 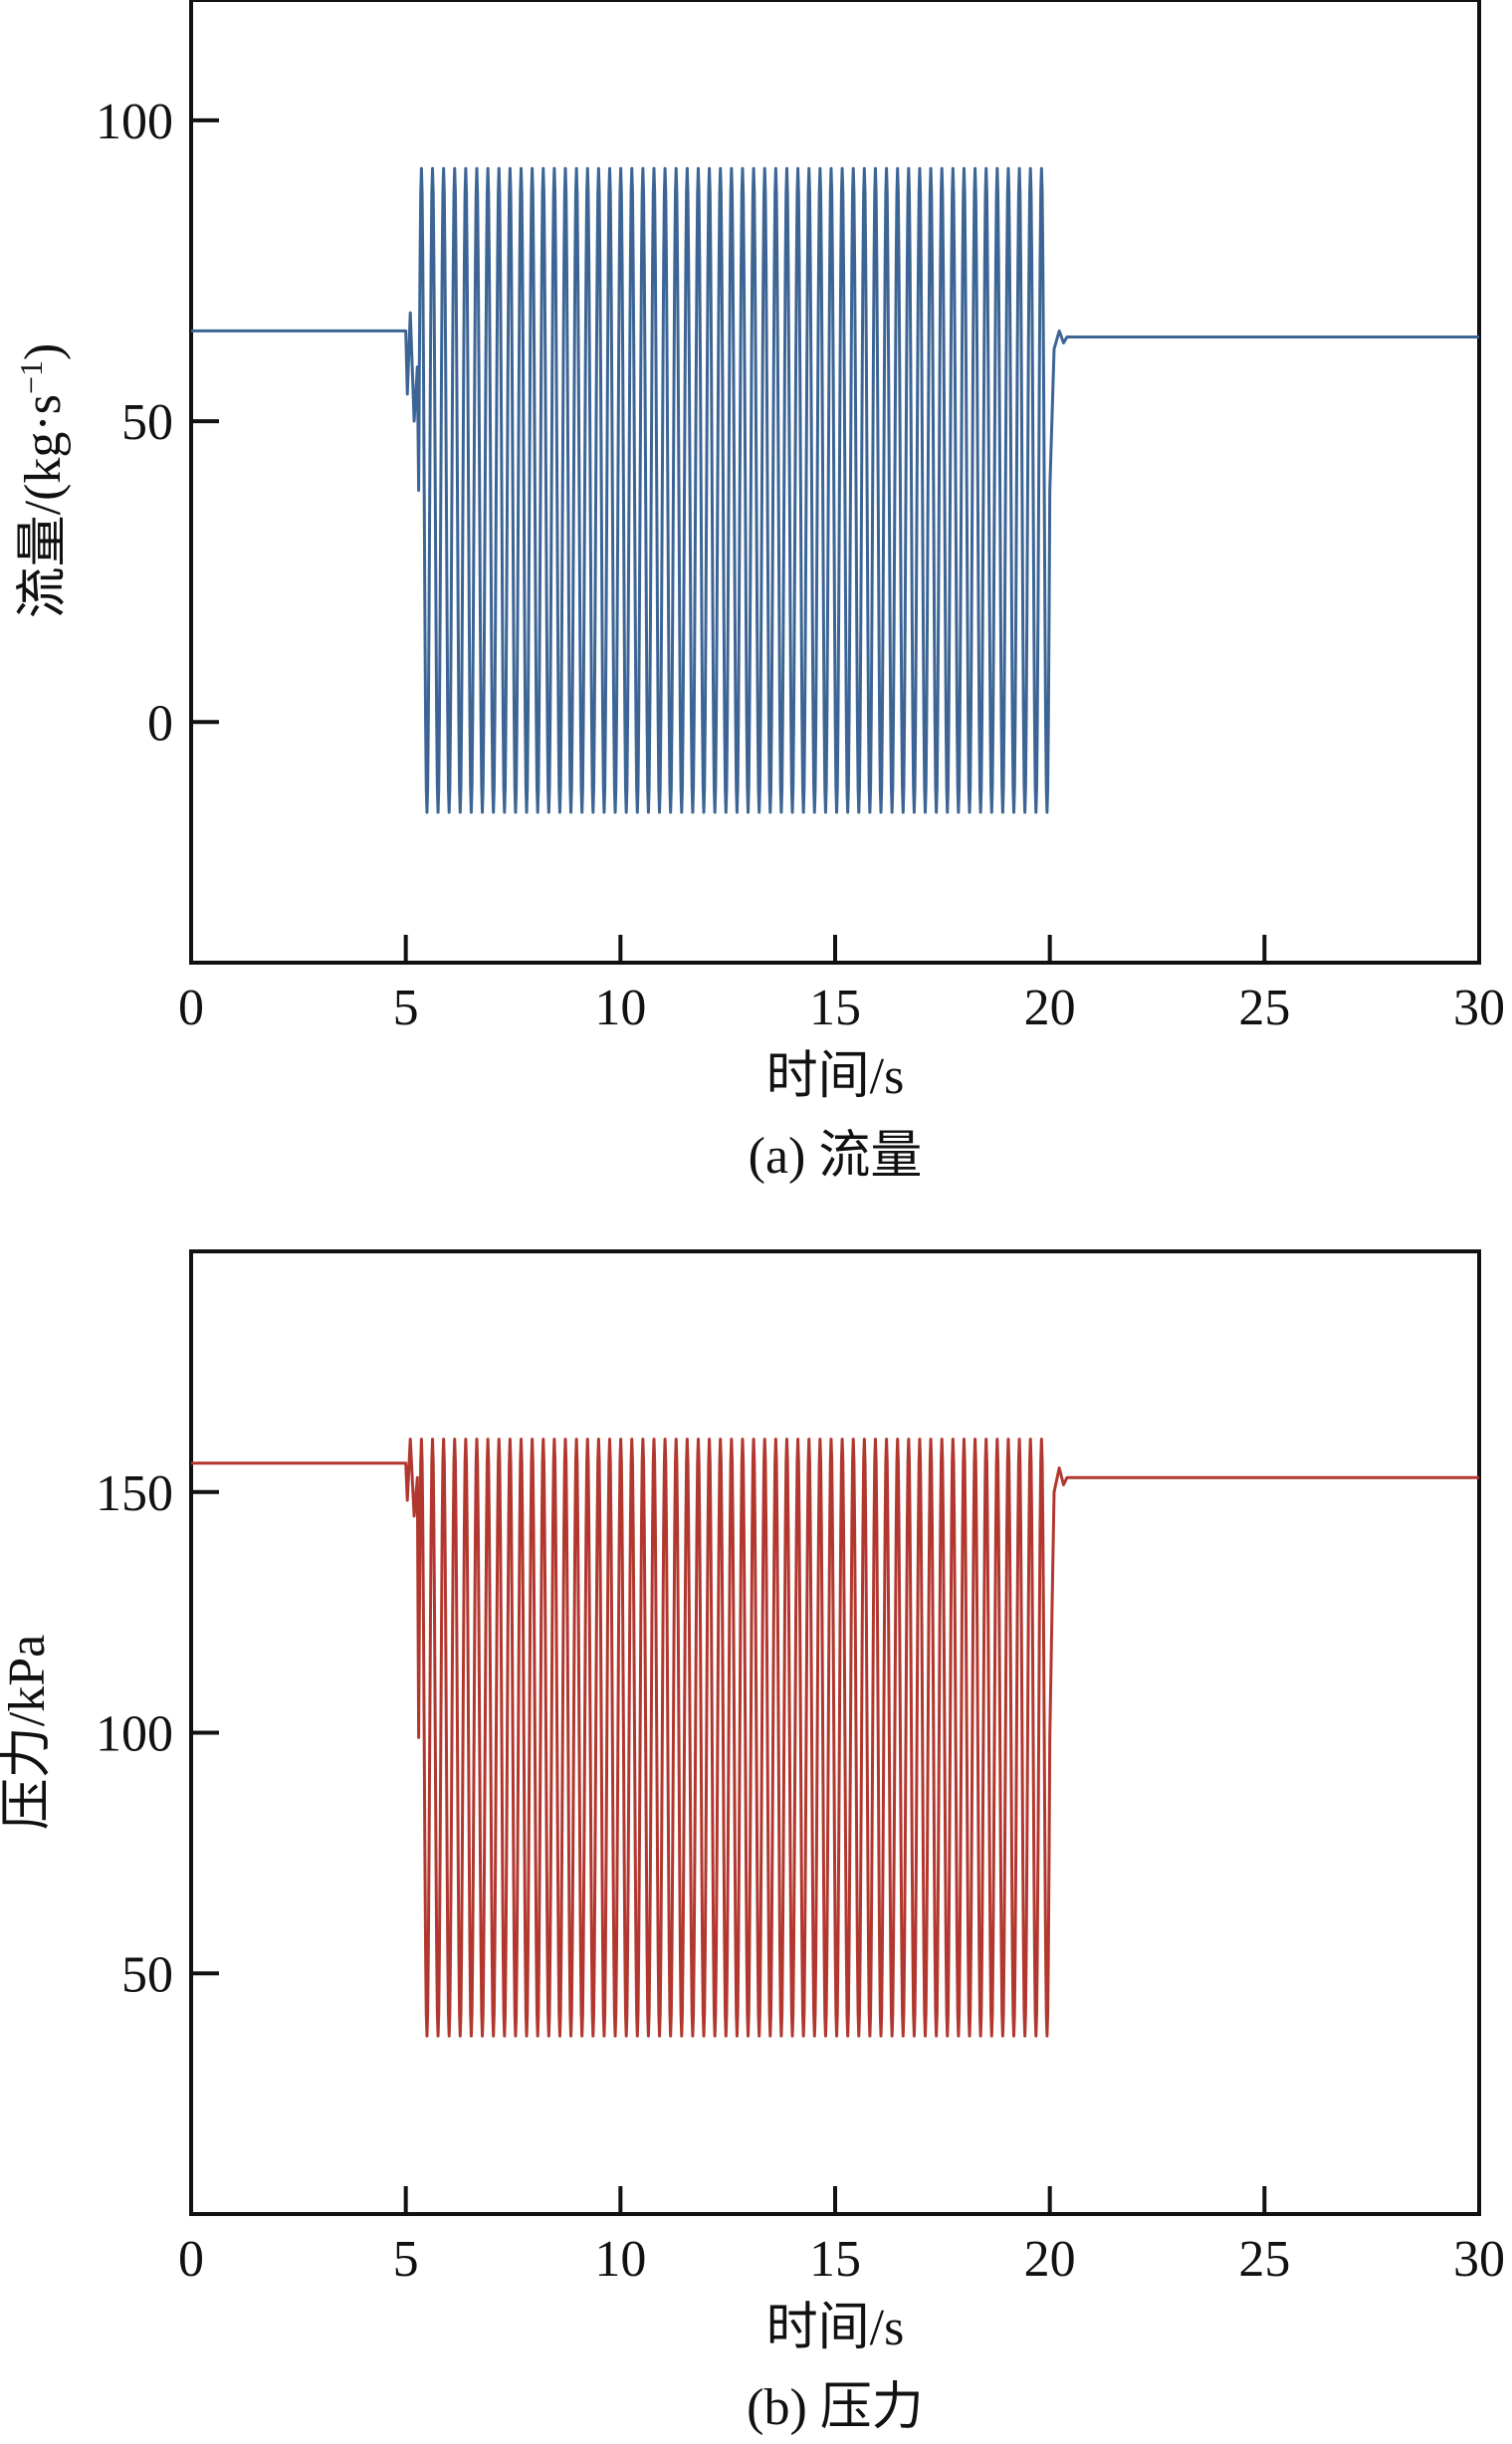 I want to click on panel-b-xtick-label: 5, so click(x=406, y=2260).